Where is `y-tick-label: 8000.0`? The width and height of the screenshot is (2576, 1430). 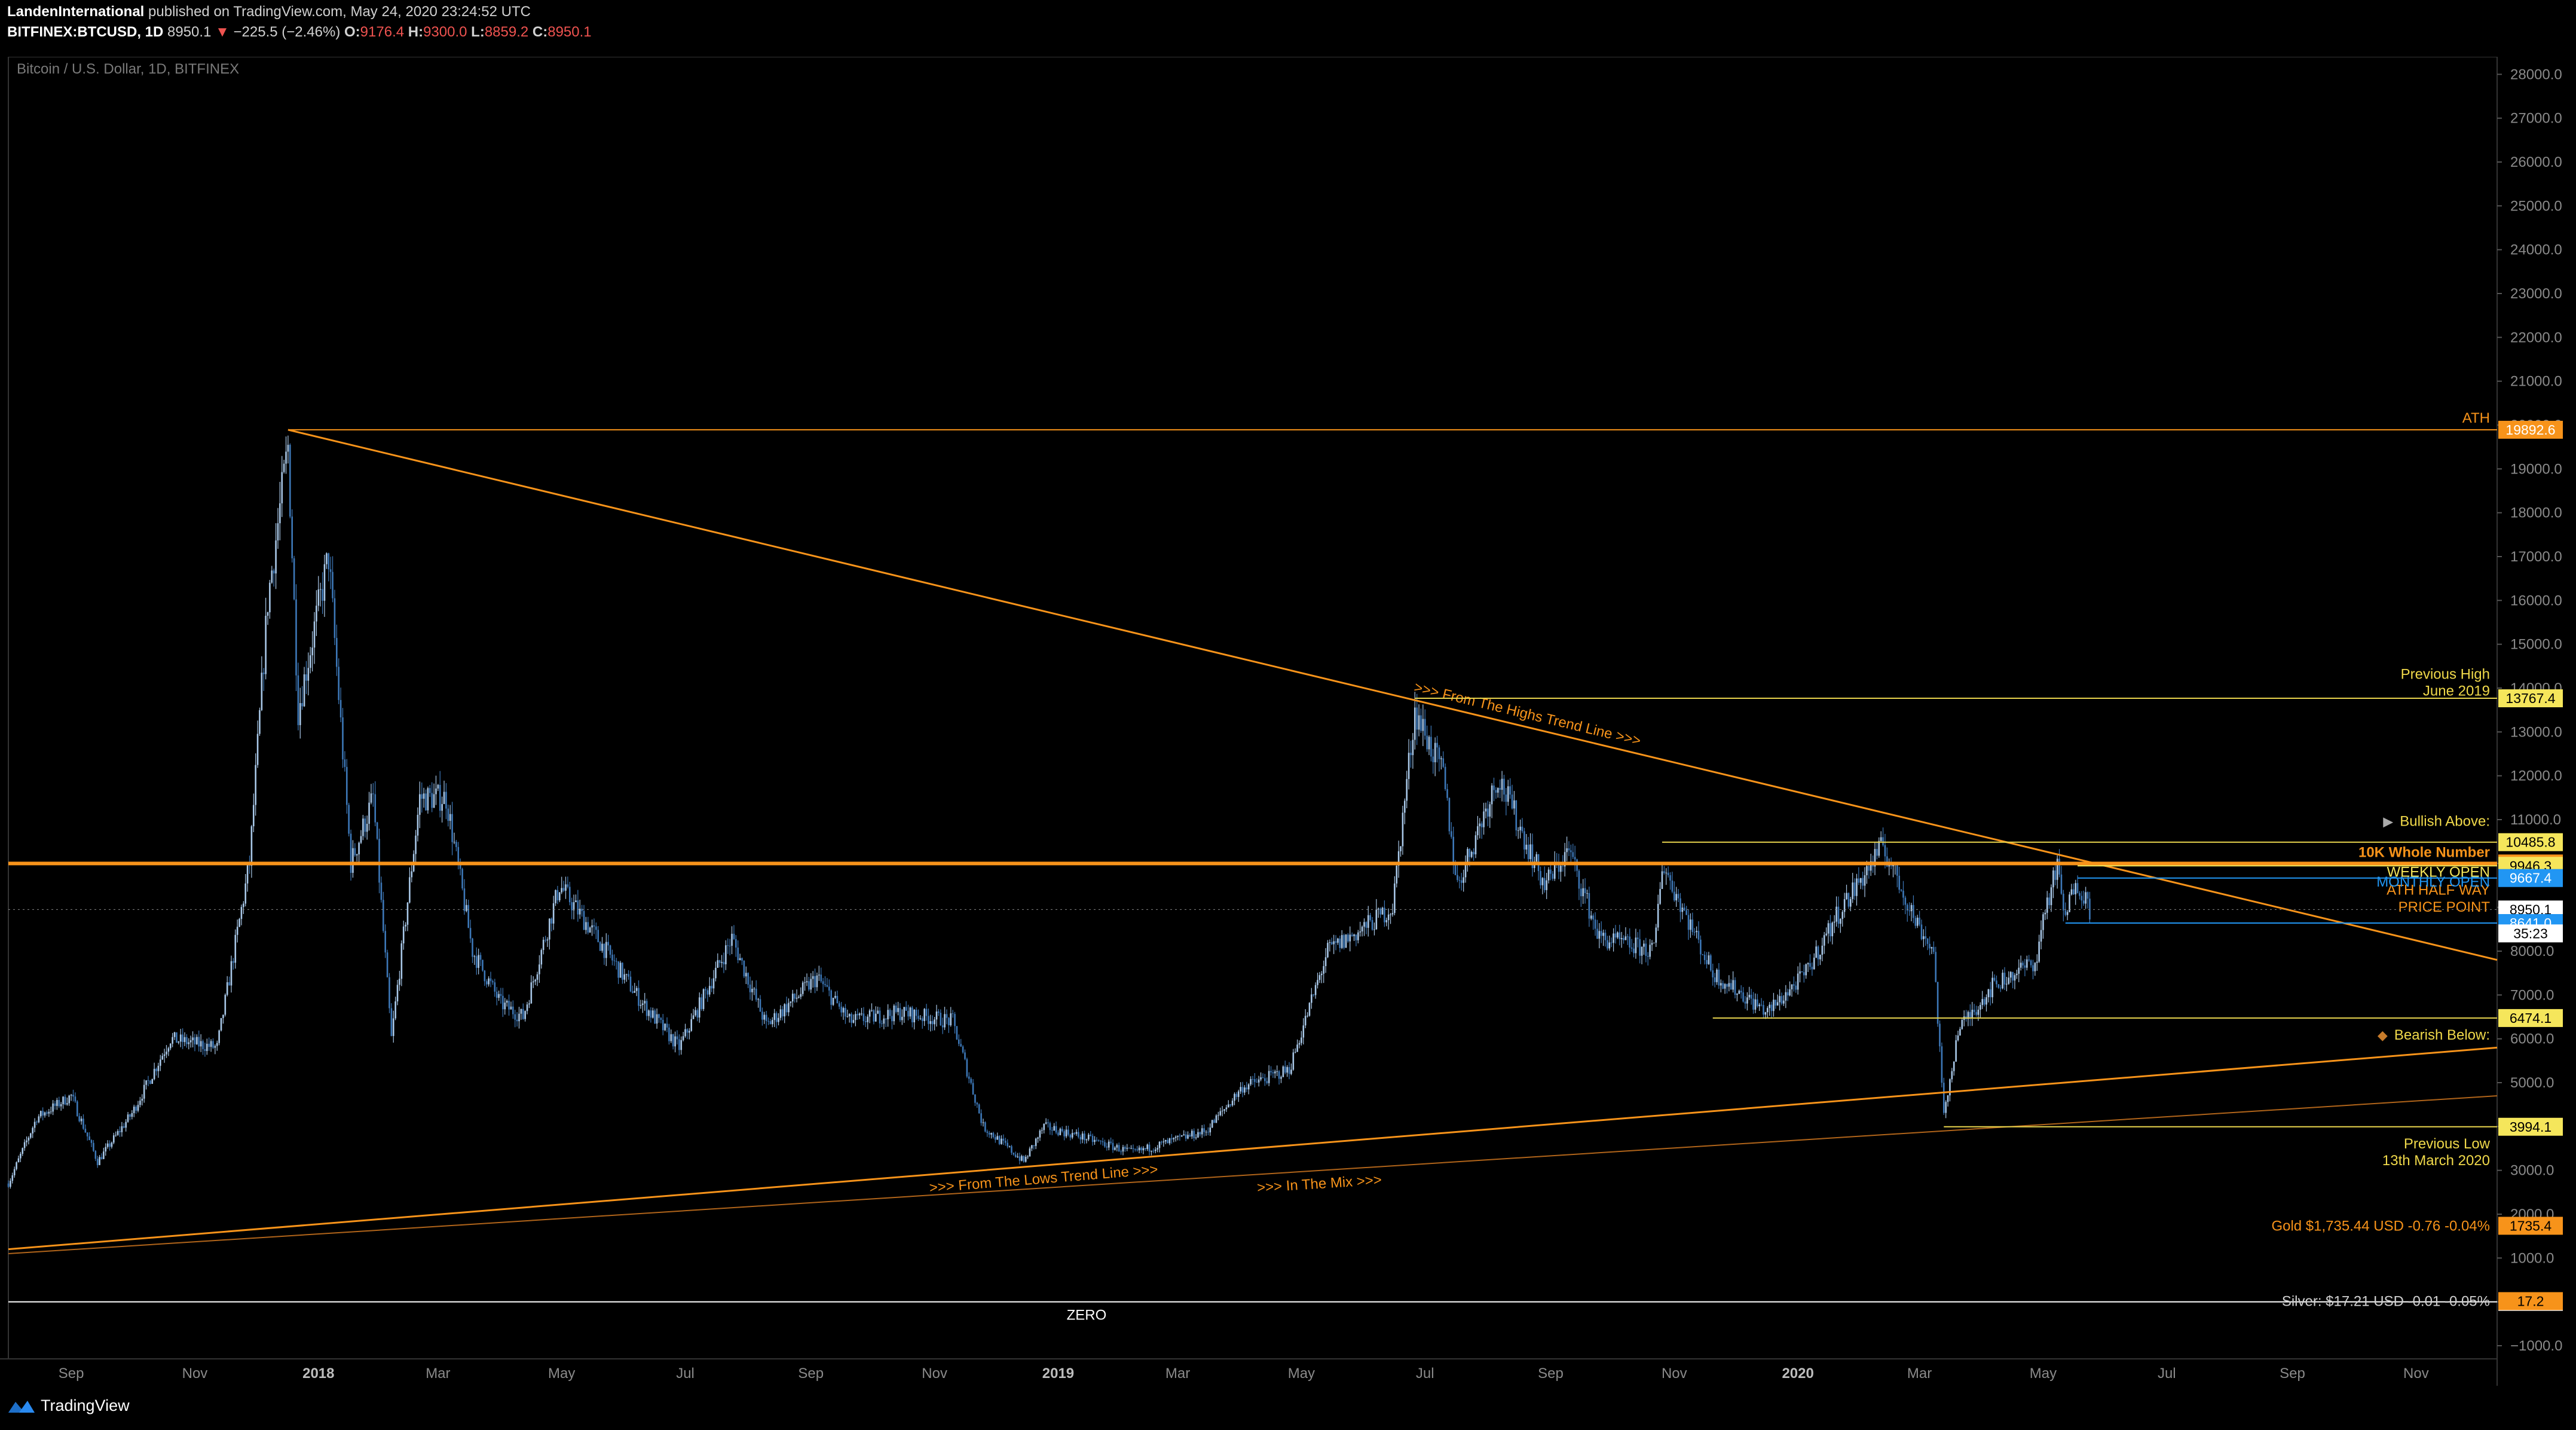
y-tick-label: 8000.0 is located at coordinates (2532, 951).